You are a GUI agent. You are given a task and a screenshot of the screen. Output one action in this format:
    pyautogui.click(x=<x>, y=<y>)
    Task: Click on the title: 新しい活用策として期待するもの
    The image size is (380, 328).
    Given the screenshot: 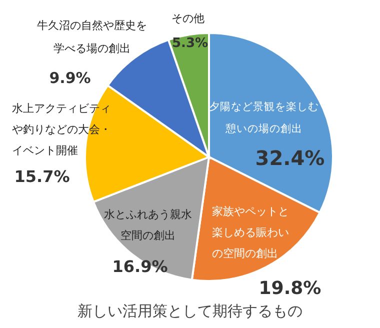 What is the action you would take?
    pyautogui.click(x=190, y=311)
    